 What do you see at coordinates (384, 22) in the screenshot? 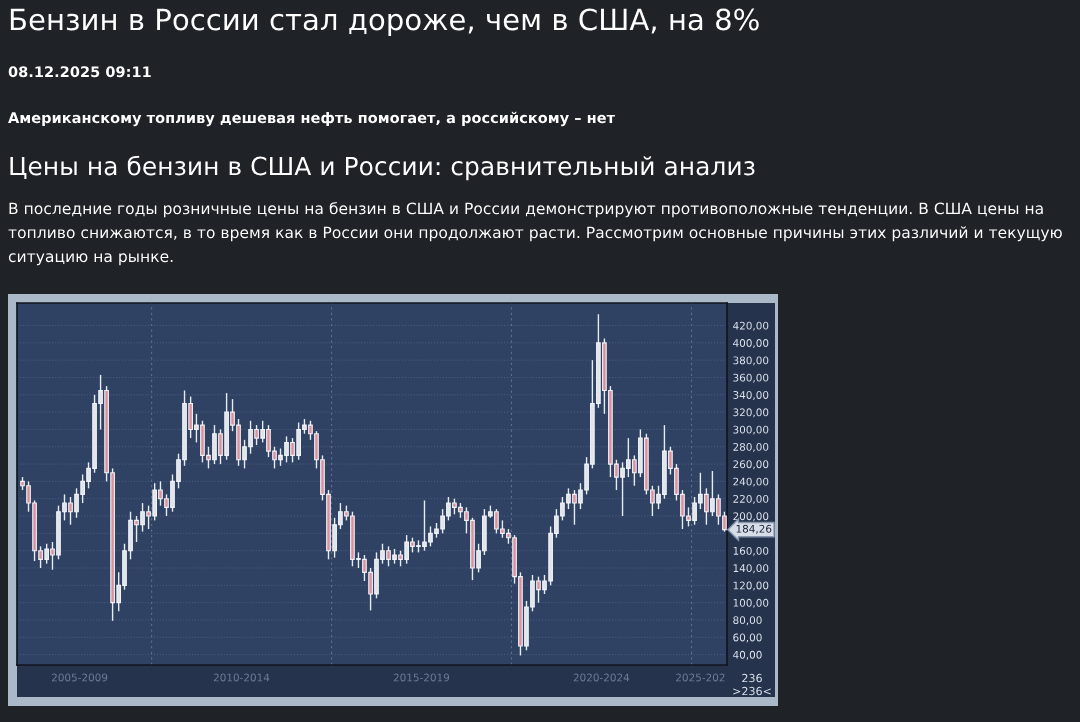
I see `chart-title: Бензин в России стал дороже, чем в США, на 8%` at bounding box center [384, 22].